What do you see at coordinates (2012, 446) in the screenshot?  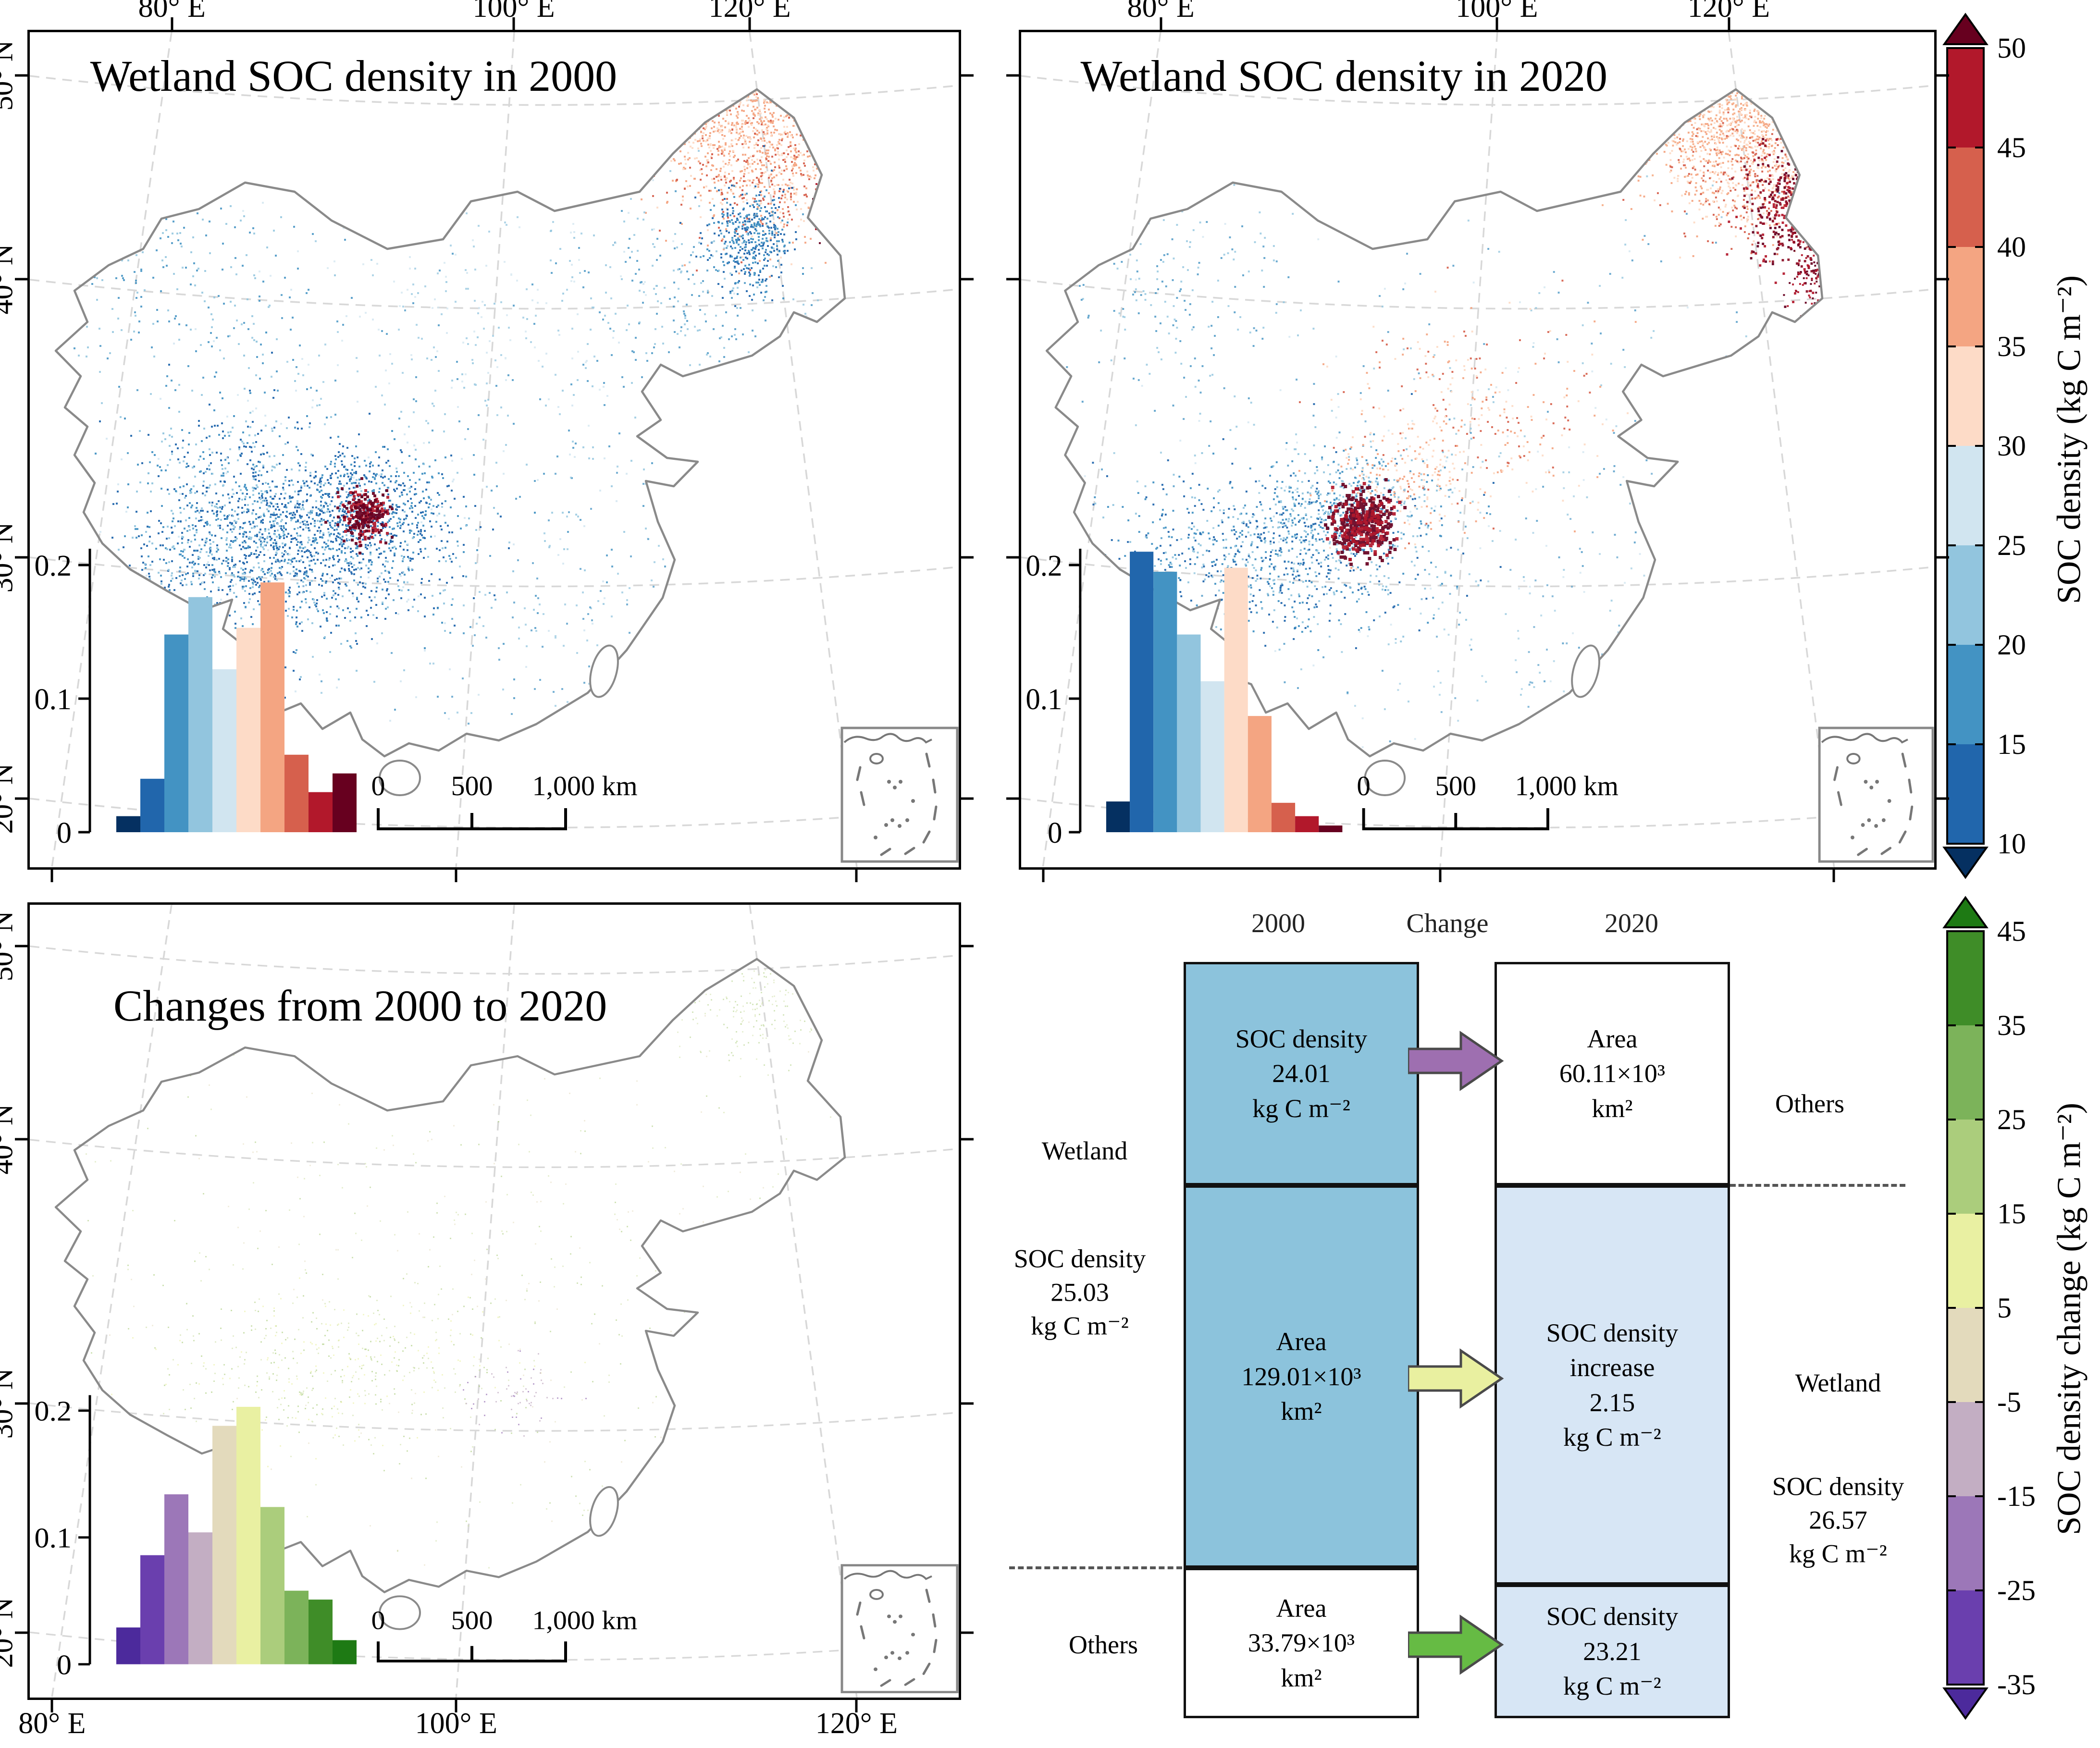 I see `colorbar-tick-label: 30` at bounding box center [2012, 446].